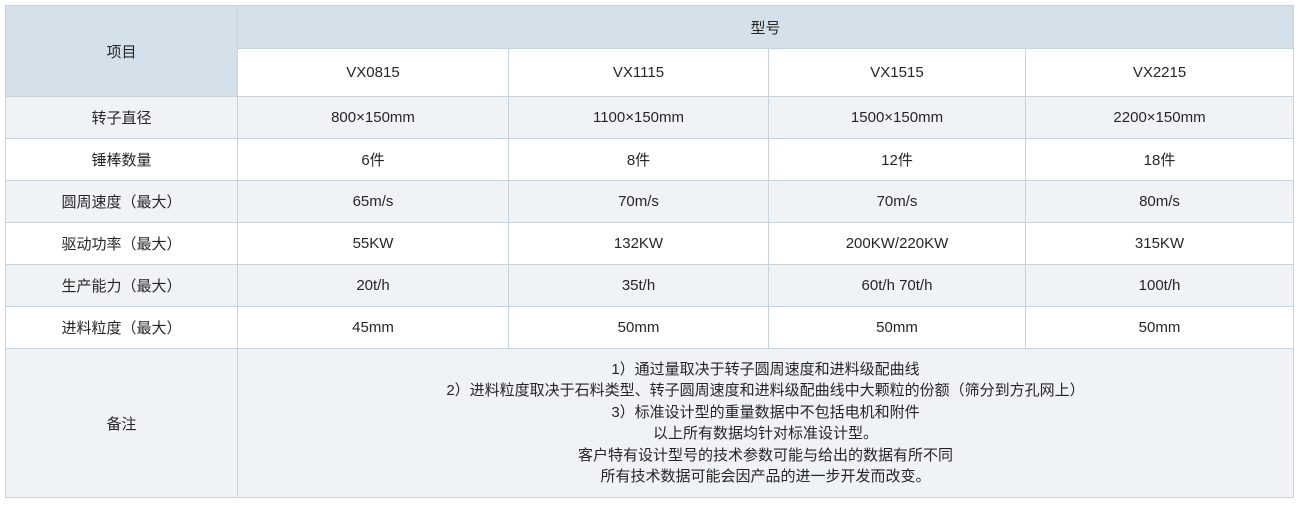 The image size is (1298, 505). What do you see at coordinates (766, 433) in the screenshot?
I see `remark-line: 以上所有数据均针对标准设计型。` at bounding box center [766, 433].